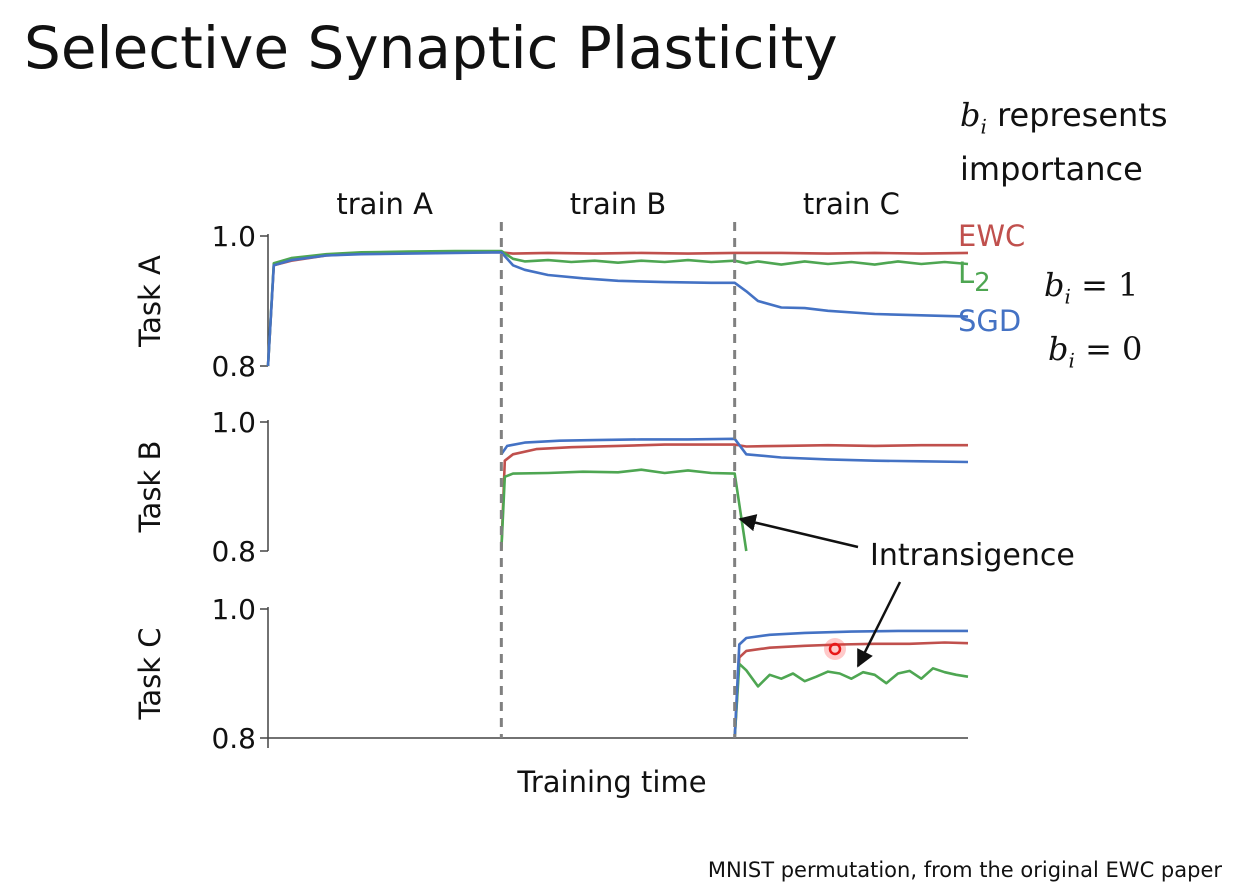 The height and width of the screenshot is (894, 1234). I want to click on note-variable: bi, so click(973, 117).